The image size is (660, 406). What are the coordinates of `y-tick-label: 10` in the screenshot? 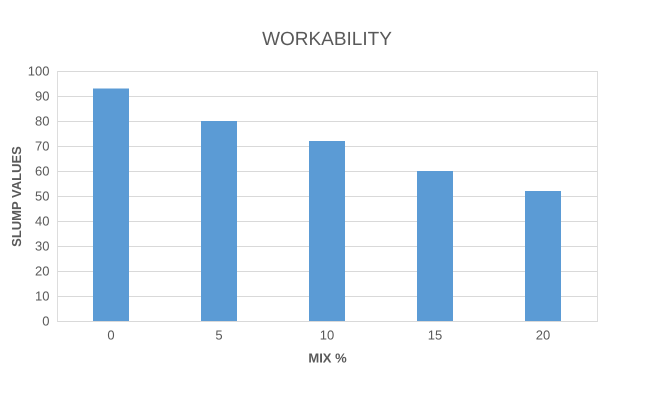 It's located at (42, 296).